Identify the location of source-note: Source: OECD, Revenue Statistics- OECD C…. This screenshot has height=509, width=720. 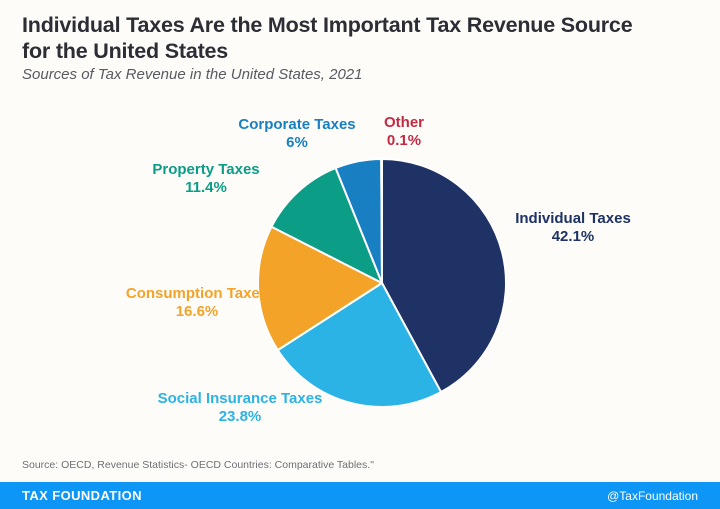
(198, 465).